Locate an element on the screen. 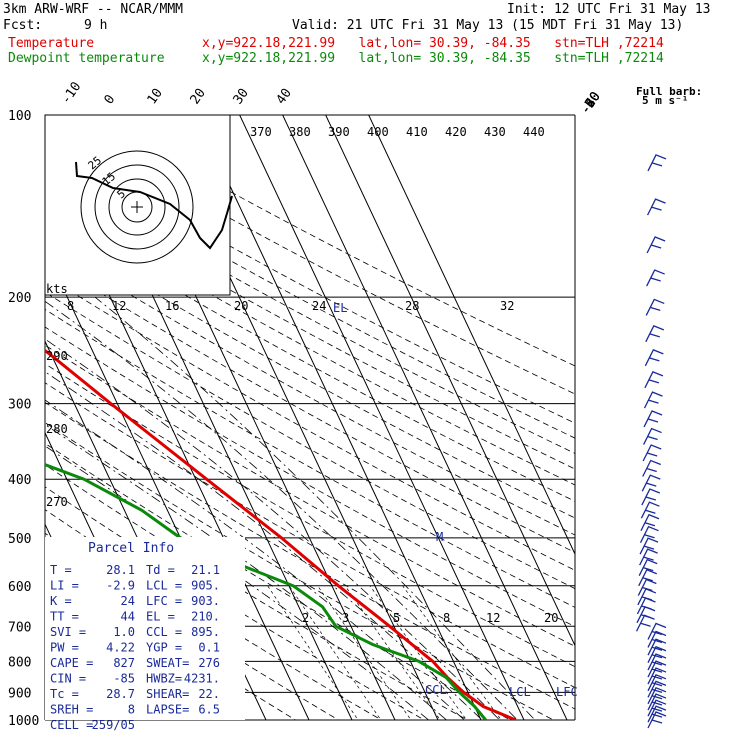 This screenshot has height=740, width=740. parcel-info-value: 0.1 is located at coordinates (209, 648).